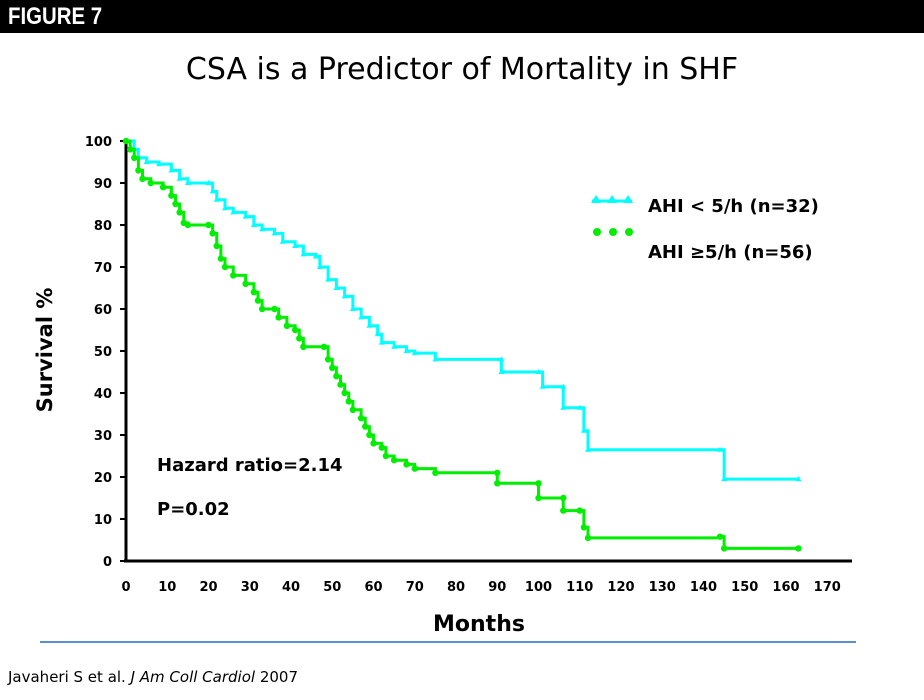  What do you see at coordinates (103, 226) in the screenshot?
I see `y-tick-label: 80` at bounding box center [103, 226].